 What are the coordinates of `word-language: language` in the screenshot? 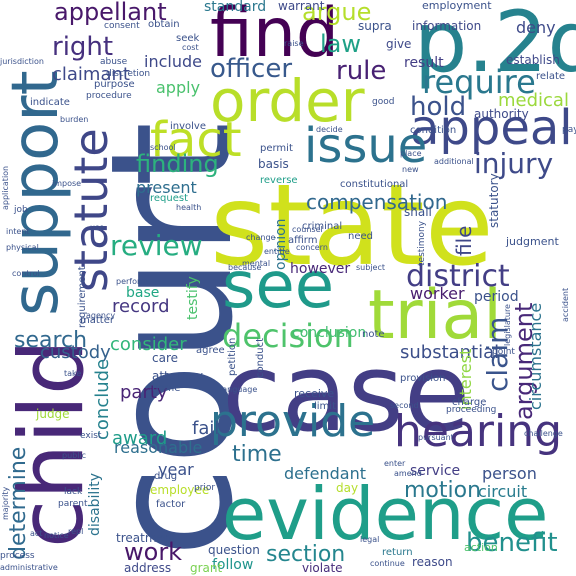 It's located at (239, 389).